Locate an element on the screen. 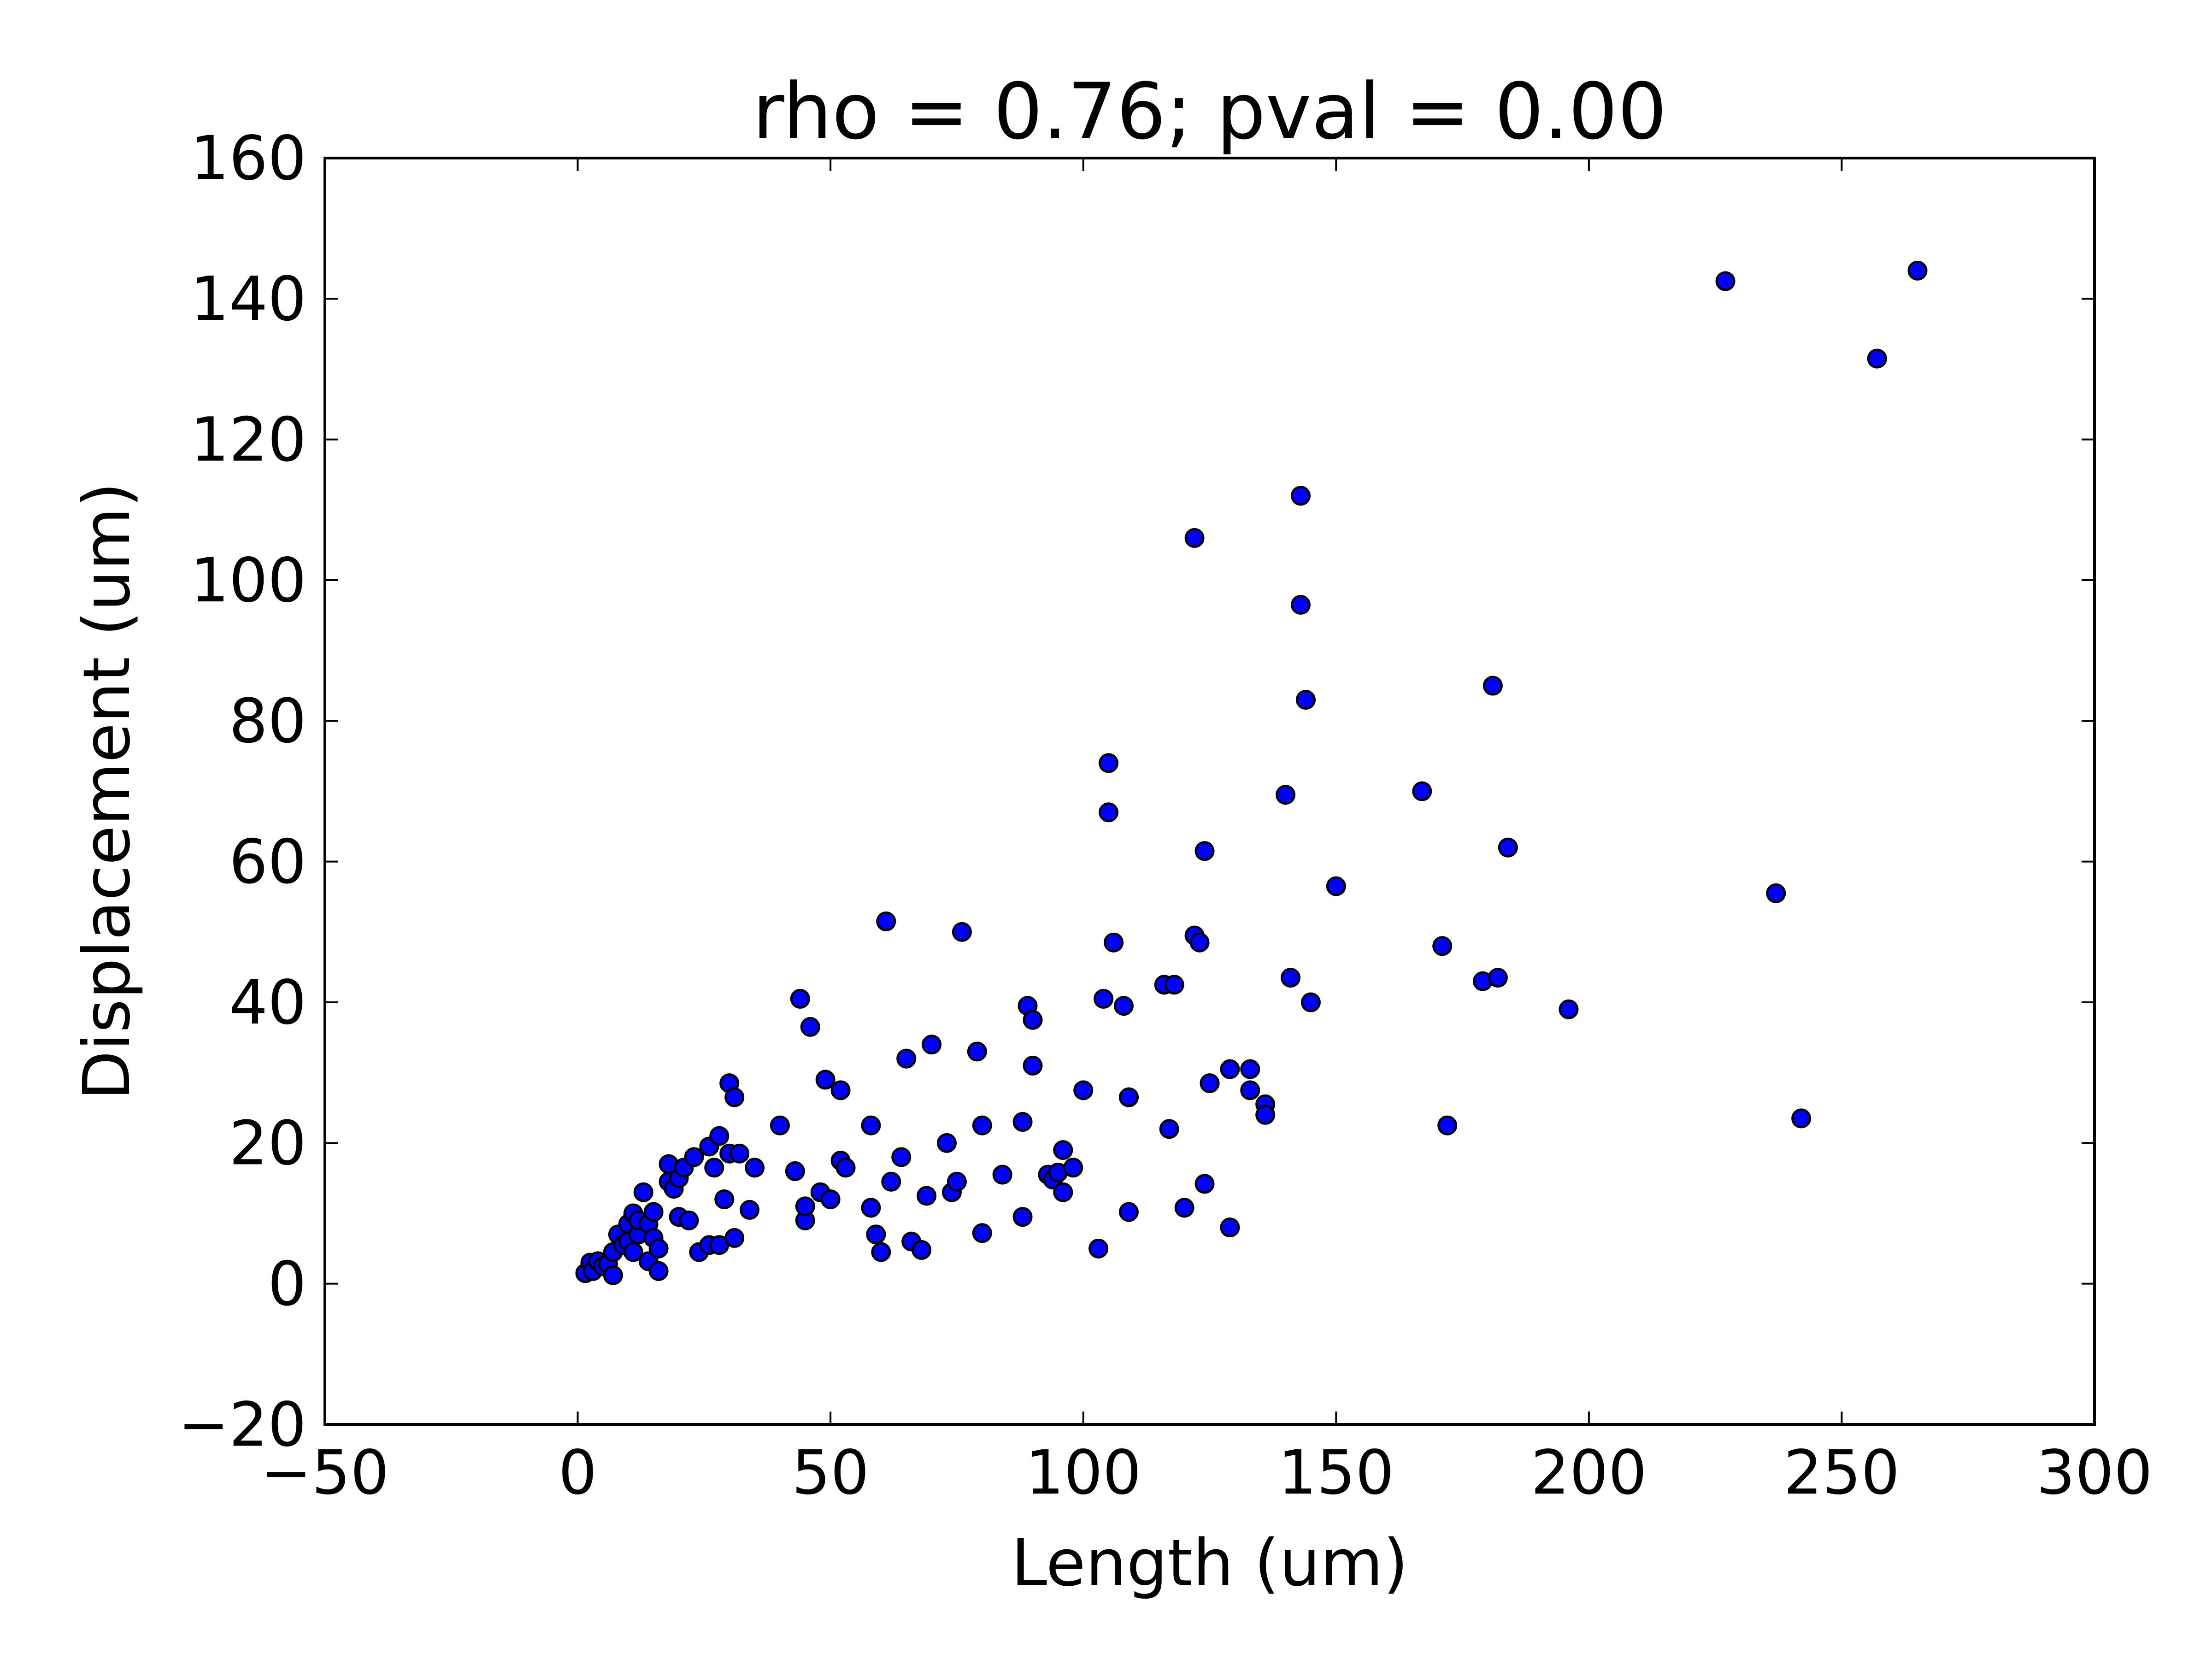  x-axis-label: Length (um) is located at coordinates (1209, 1563).